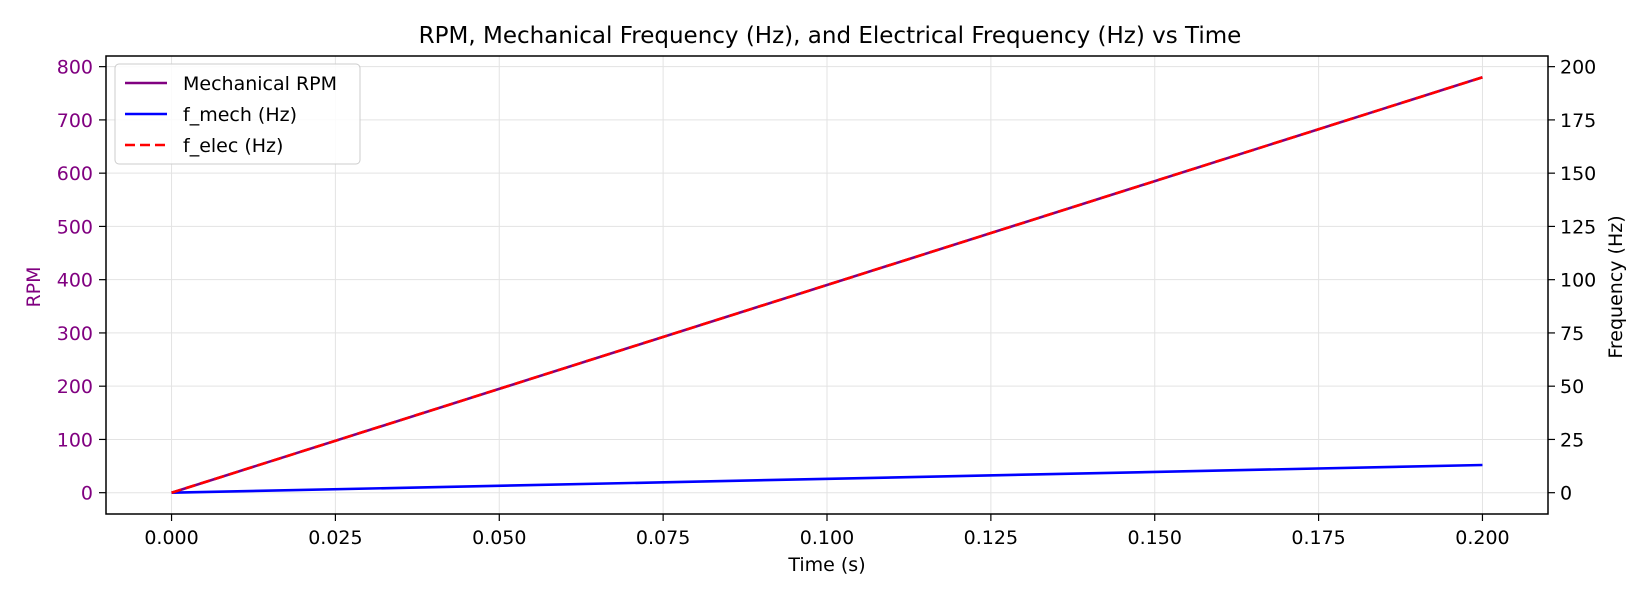  What do you see at coordinates (75, 281) in the screenshot?
I see `y-left-tick-label: 400` at bounding box center [75, 281].